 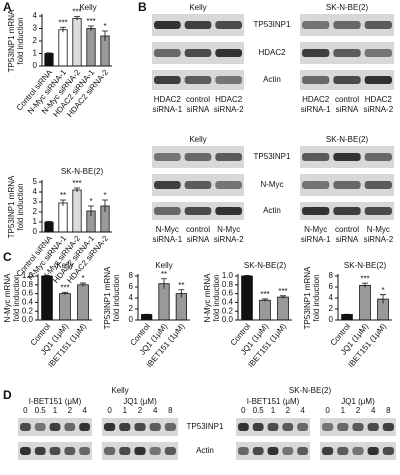 I want to click on lane-label: siRNA, so click(x=347, y=109).